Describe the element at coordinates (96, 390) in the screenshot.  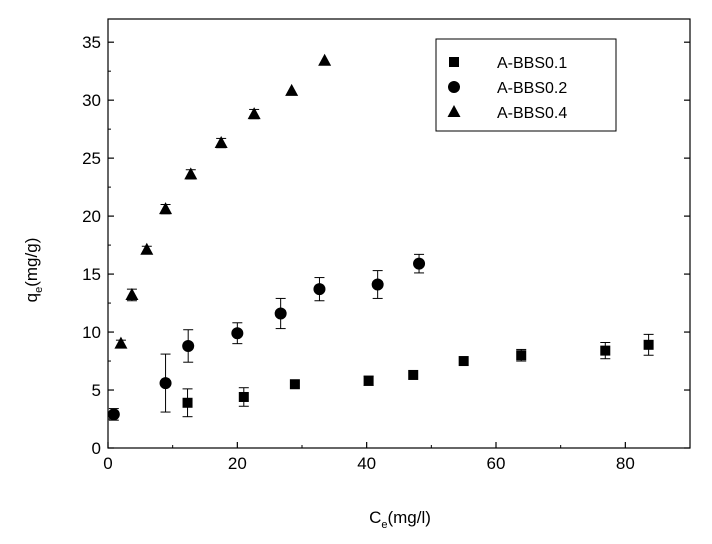
I see `y-tick-label: 5` at that location.